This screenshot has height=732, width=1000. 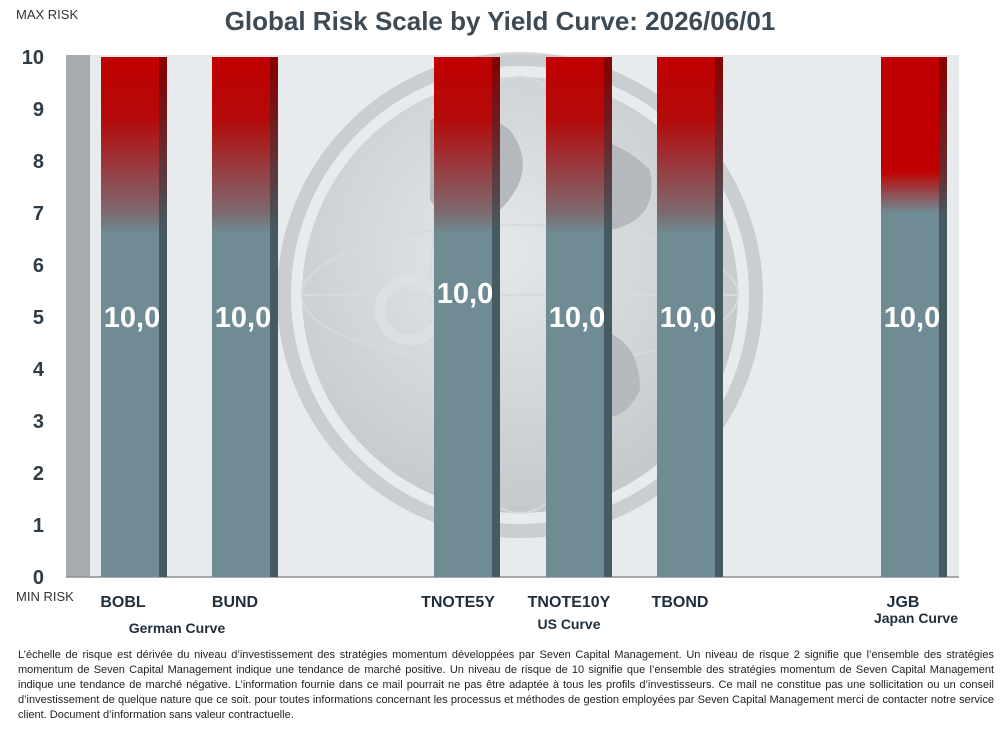 I want to click on y-tick-9: 9, so click(x=38, y=110).